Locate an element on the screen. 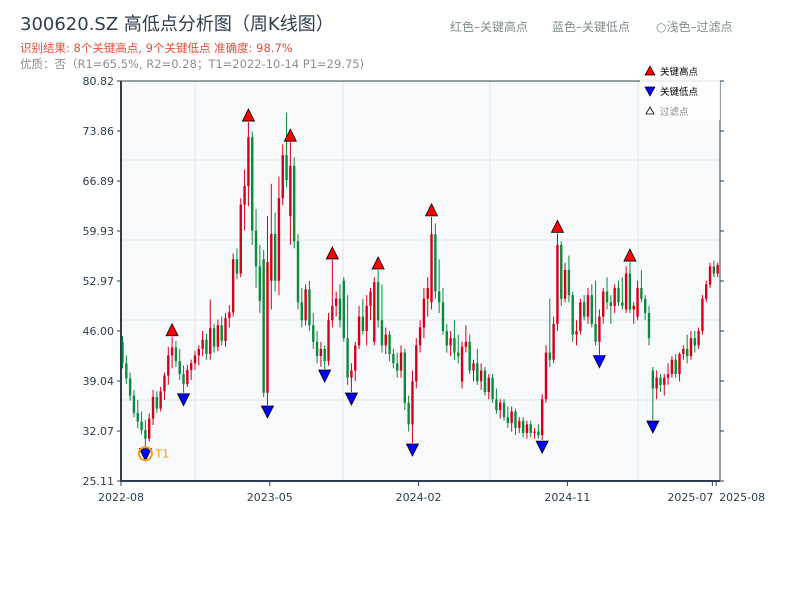  x-tick-label: 2024-02 is located at coordinates (419, 497).